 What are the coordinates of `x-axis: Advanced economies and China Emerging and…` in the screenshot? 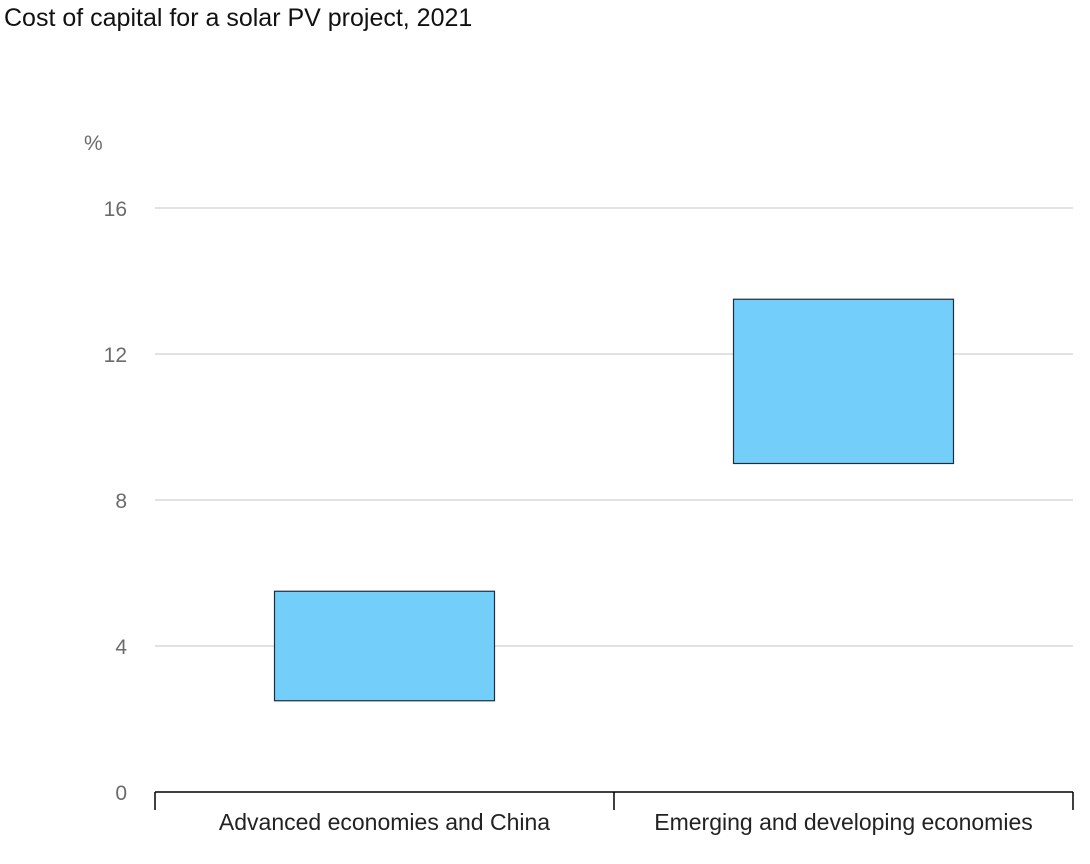 It's located at (614, 813).